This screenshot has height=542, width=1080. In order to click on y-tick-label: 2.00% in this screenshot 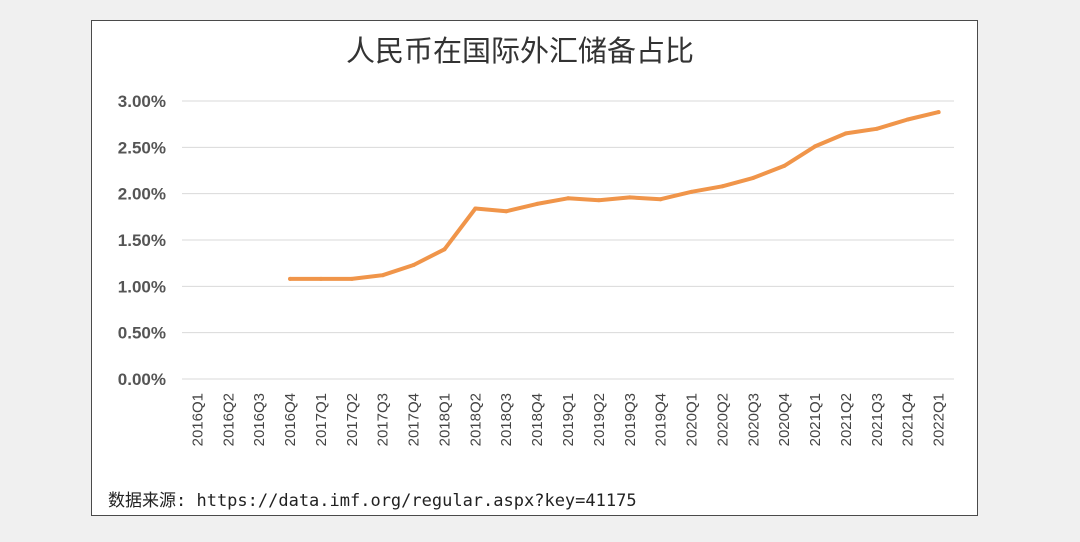, I will do `click(142, 194)`.